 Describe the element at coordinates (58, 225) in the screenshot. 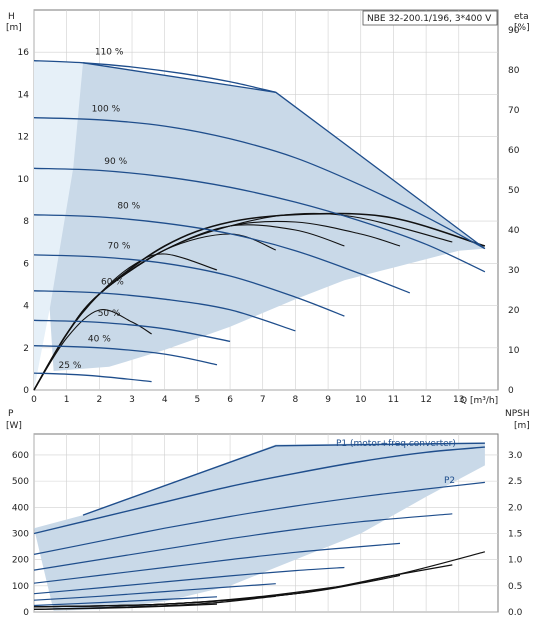

I see `head-low-flow-area` at that location.